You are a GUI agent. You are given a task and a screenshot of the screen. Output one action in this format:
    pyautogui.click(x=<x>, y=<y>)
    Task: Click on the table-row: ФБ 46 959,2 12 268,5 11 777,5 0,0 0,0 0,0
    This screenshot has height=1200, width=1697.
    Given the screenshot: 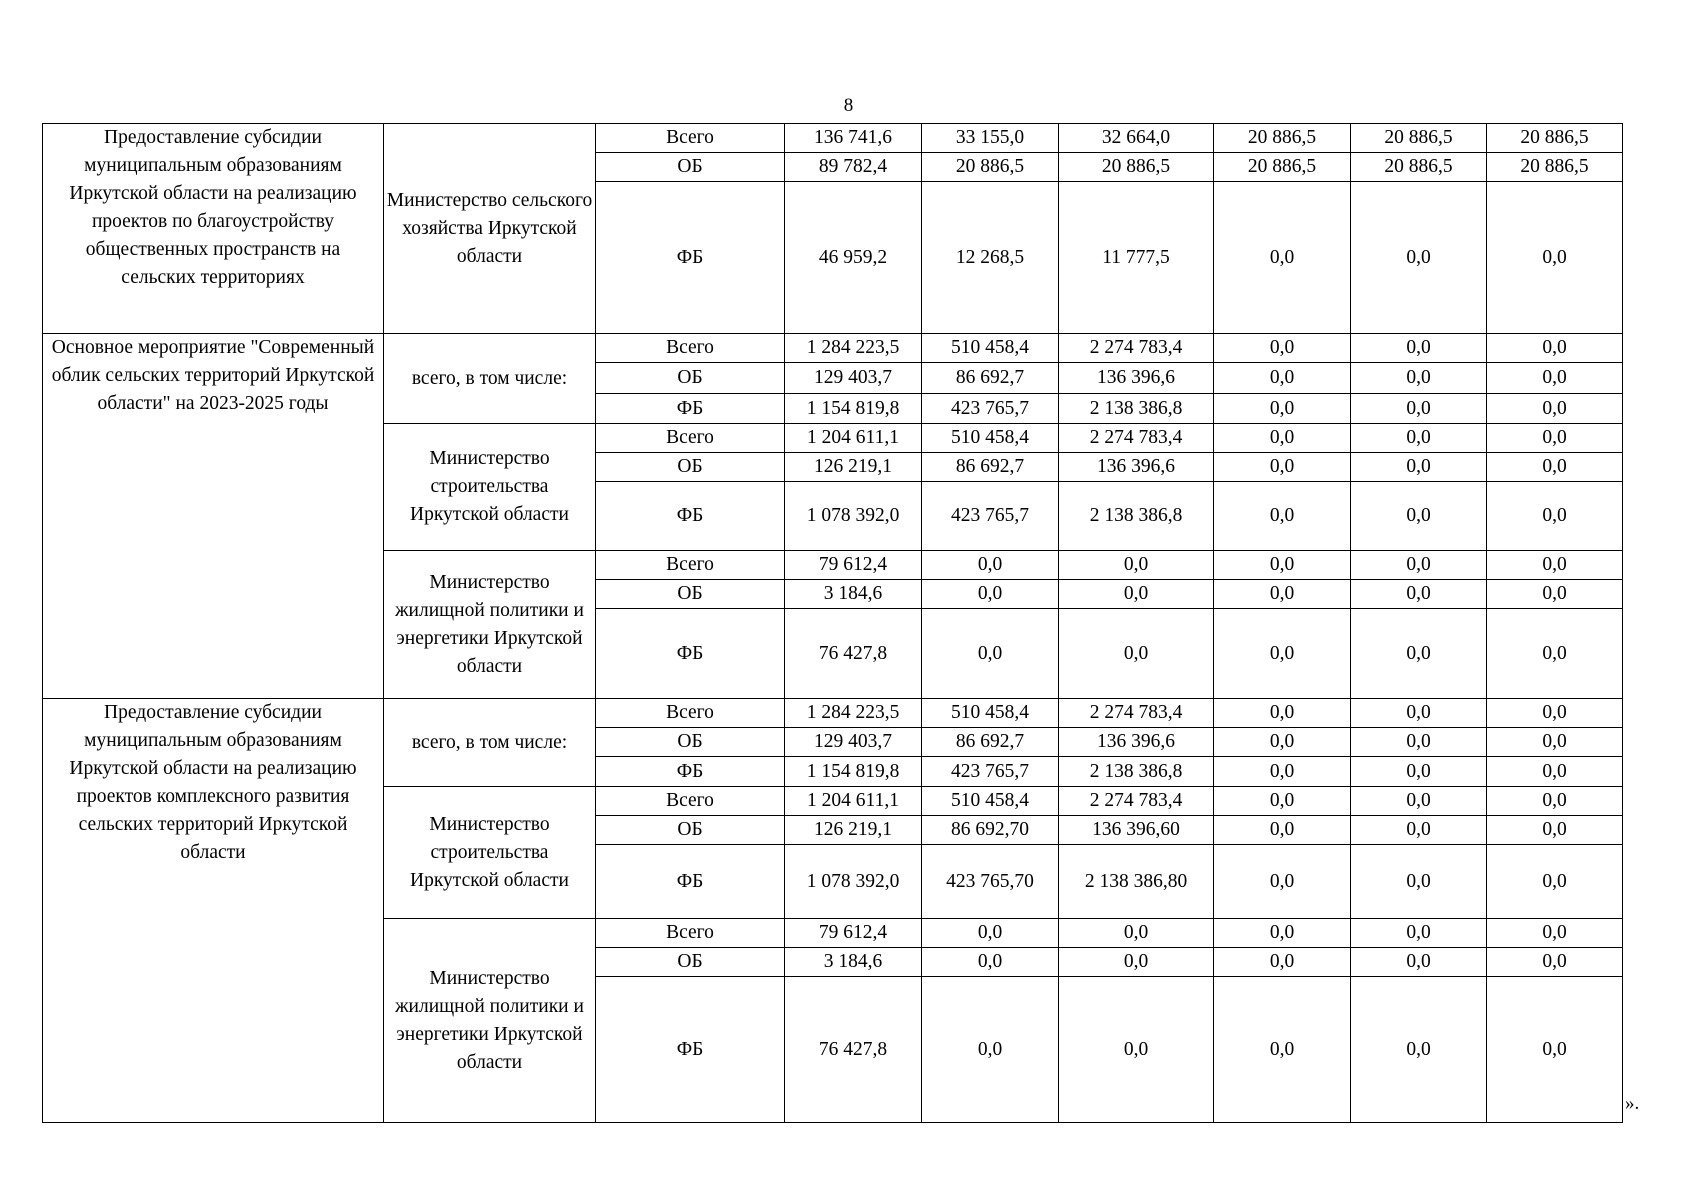 What is the action you would take?
    pyautogui.click(x=833, y=257)
    